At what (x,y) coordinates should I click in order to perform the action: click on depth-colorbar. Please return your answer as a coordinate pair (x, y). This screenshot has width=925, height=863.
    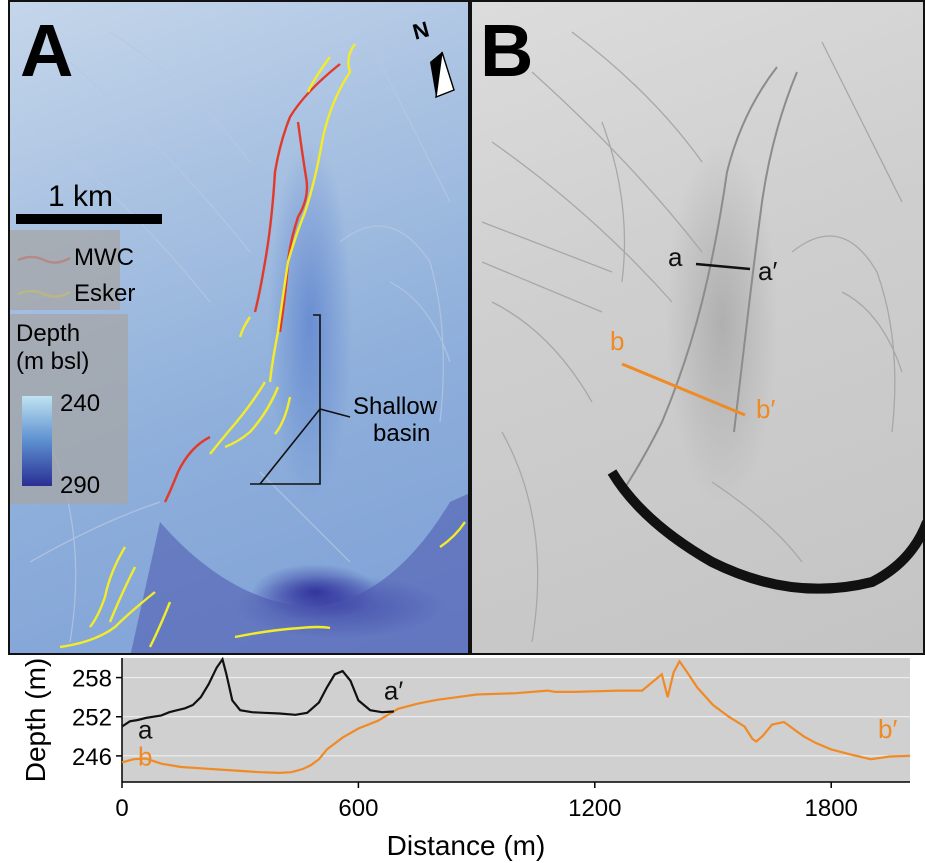
    Looking at the image, I should click on (37, 441).